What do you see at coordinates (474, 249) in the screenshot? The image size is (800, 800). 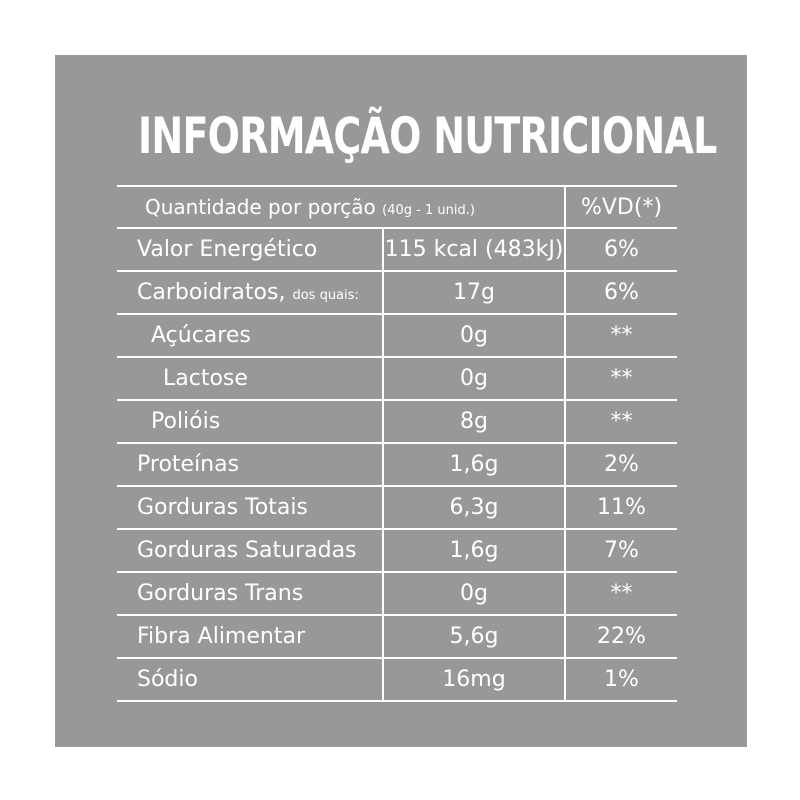 I see `nutrient-quantity: 115 kcal (483kJ)` at bounding box center [474, 249].